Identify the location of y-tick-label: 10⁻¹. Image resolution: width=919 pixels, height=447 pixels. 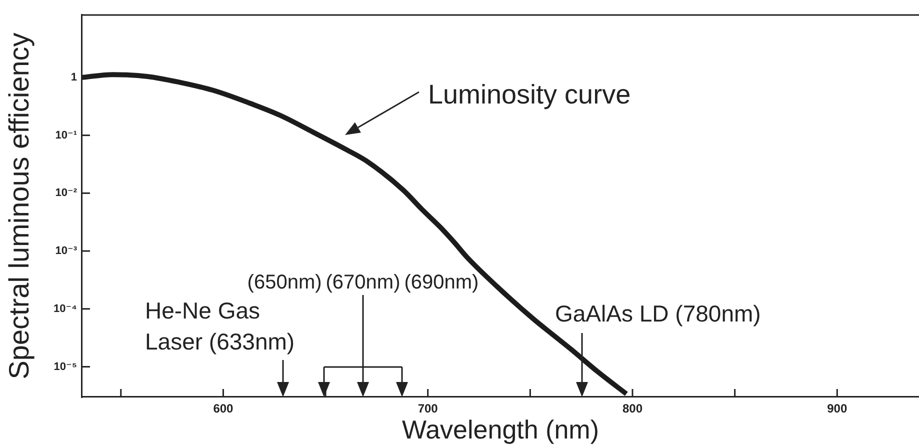
(66, 135).